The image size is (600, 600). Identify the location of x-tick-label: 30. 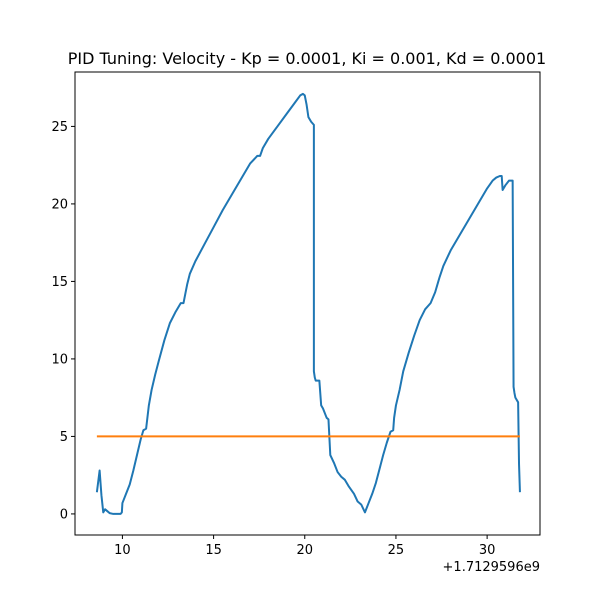
(487, 550).